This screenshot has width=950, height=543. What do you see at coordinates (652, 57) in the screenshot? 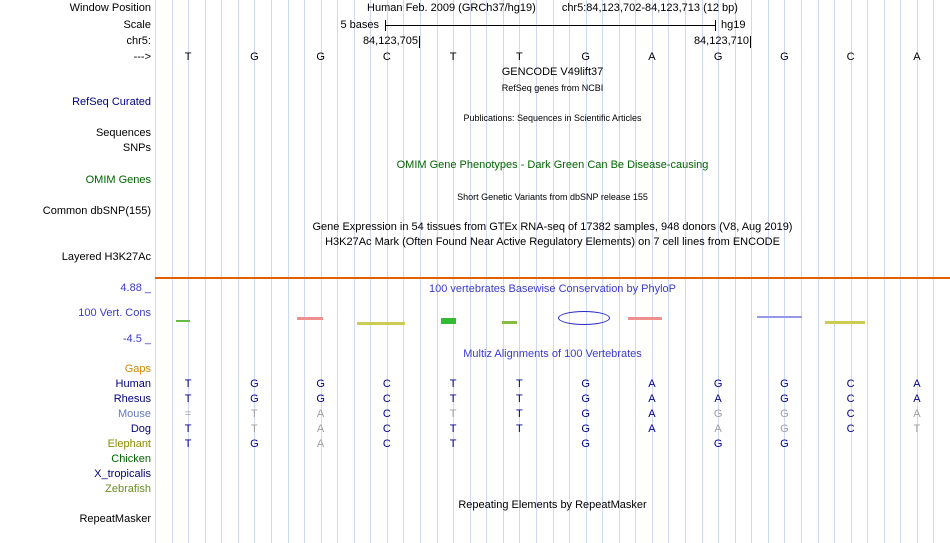
I see `ruler-base-letter: A` at bounding box center [652, 57].